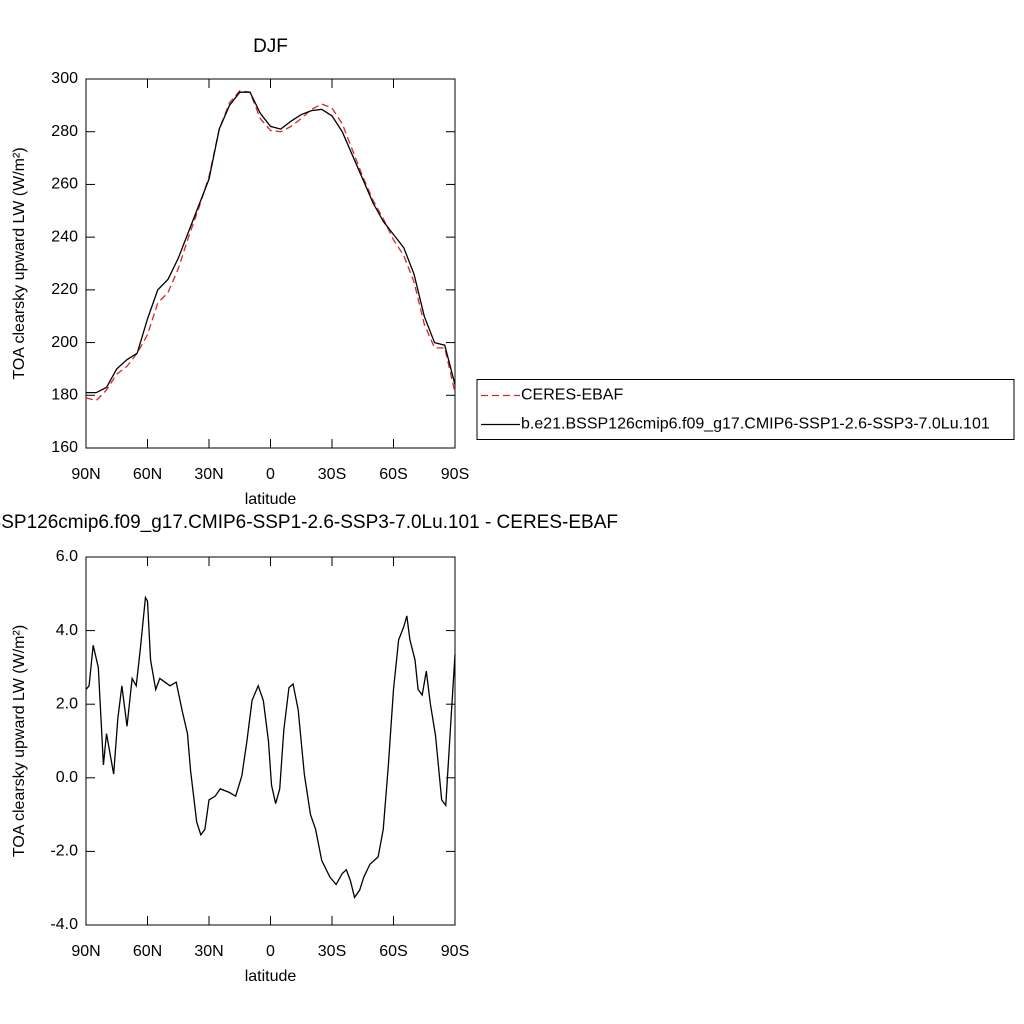  What do you see at coordinates (572, 395) in the screenshot?
I see `legend-label: CERES-EBAF` at bounding box center [572, 395].